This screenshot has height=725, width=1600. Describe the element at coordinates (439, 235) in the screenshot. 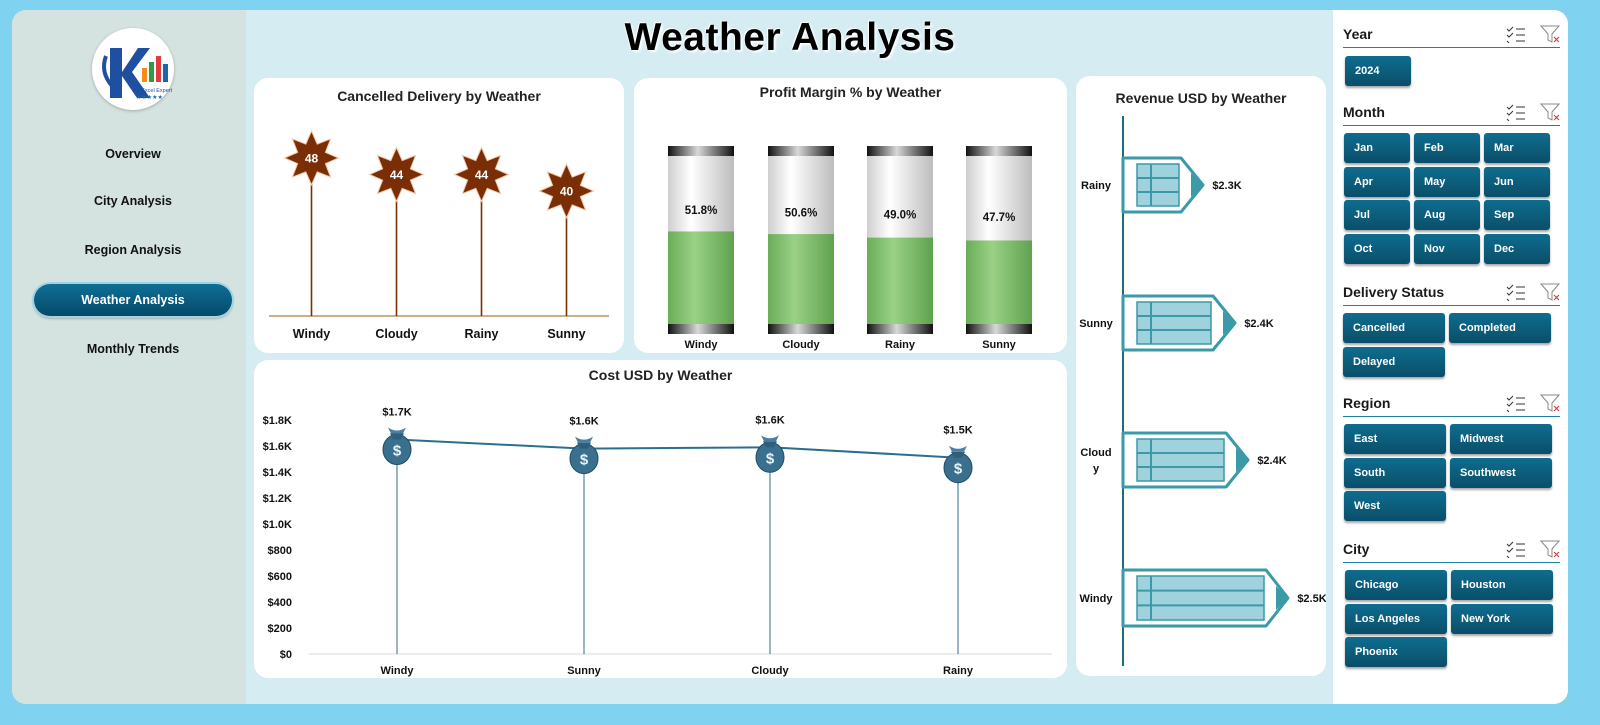

I see `cancelled-delivery-chart: 48 Windy 44 Cloudy 44 Rainy 40 Sunny` at that location.